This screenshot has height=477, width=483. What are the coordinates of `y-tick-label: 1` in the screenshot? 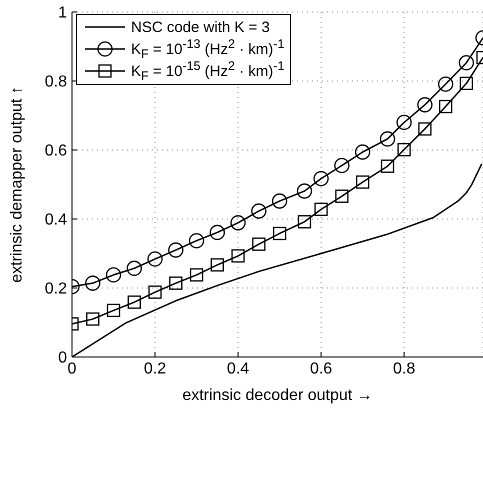 It's located at (63, 13).